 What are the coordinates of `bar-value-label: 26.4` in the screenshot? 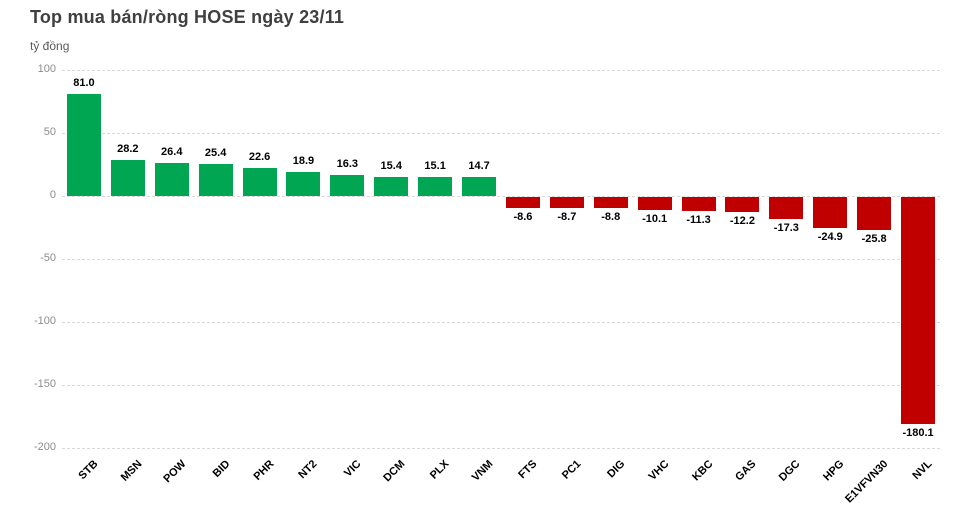 It's located at (172, 151).